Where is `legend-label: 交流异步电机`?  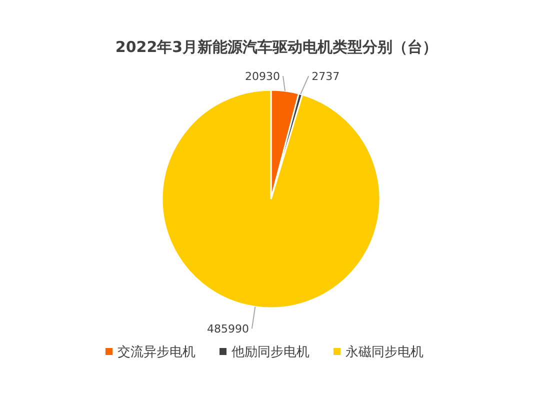 legend-label: 交流异步电机 is located at coordinates (157, 352).